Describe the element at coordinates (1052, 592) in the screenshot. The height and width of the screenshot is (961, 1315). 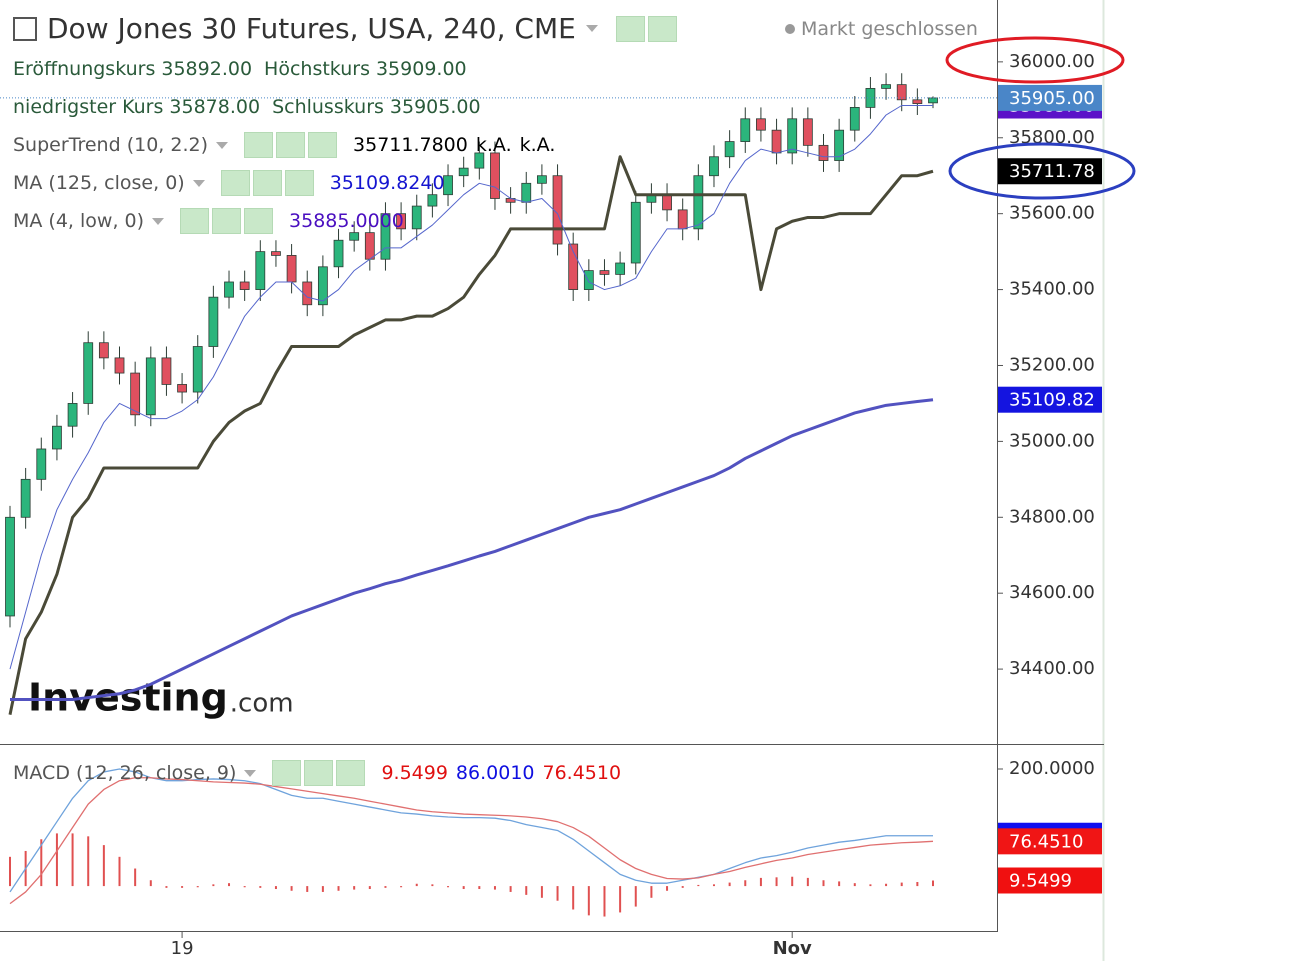
I see `y-tick-label: 34600.00` at that location.